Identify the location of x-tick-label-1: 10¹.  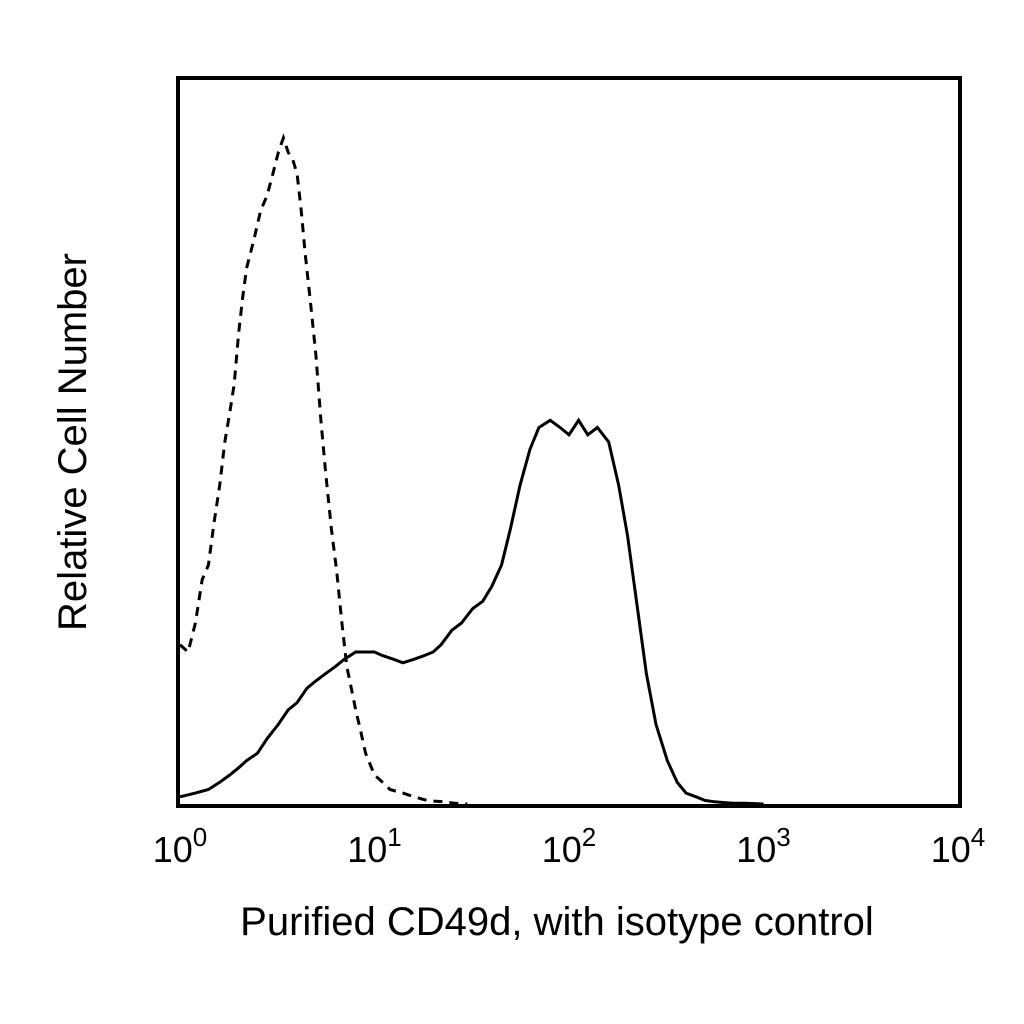
(374, 846).